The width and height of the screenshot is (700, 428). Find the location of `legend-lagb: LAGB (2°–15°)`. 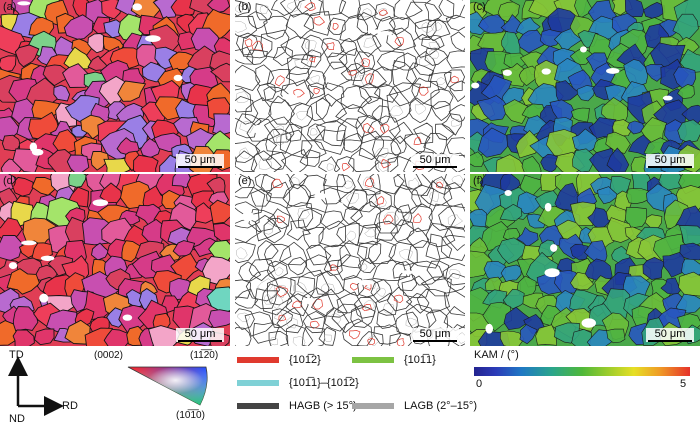

legend-lagb: LAGB (2°–15°) is located at coordinates (414, 406).